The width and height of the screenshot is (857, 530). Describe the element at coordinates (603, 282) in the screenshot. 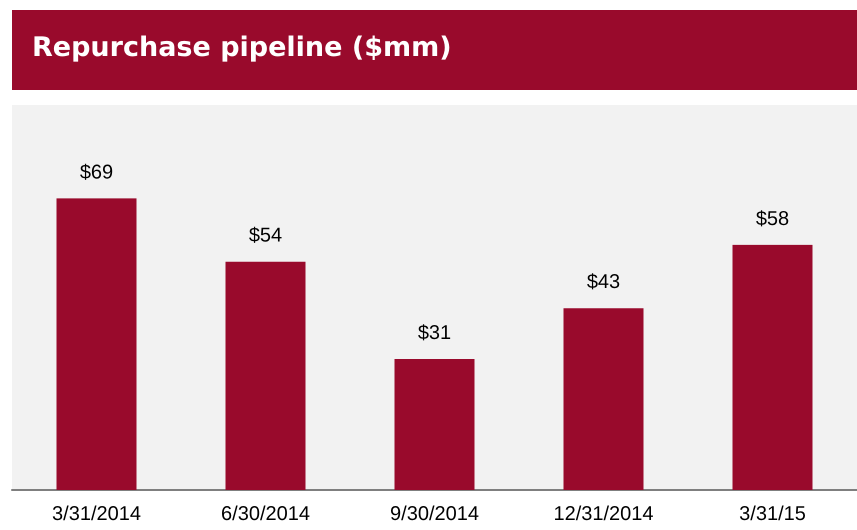

I see `data-label: $43` at that location.